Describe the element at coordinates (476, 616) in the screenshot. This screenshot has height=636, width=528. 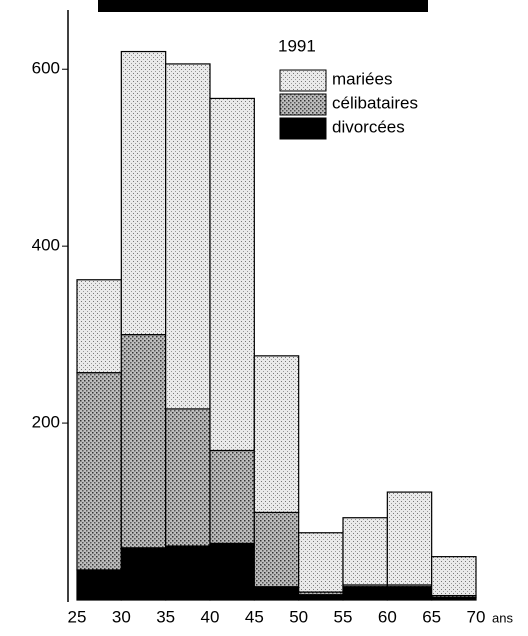
I see `x-tick-label: 70` at that location.